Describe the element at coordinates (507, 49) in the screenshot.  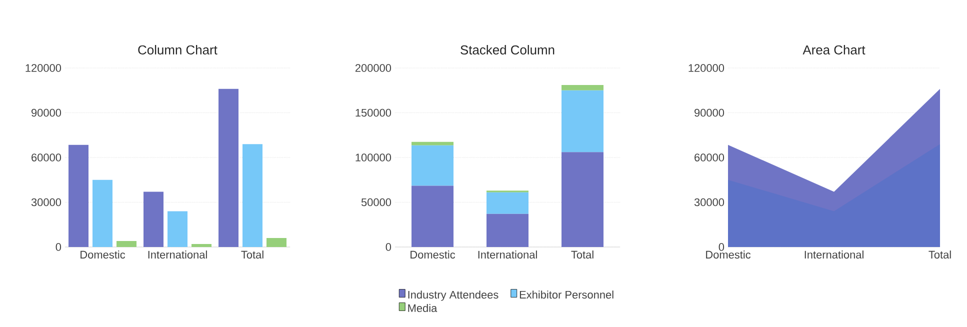
I see `chart-title: Stacked Column` at that location.